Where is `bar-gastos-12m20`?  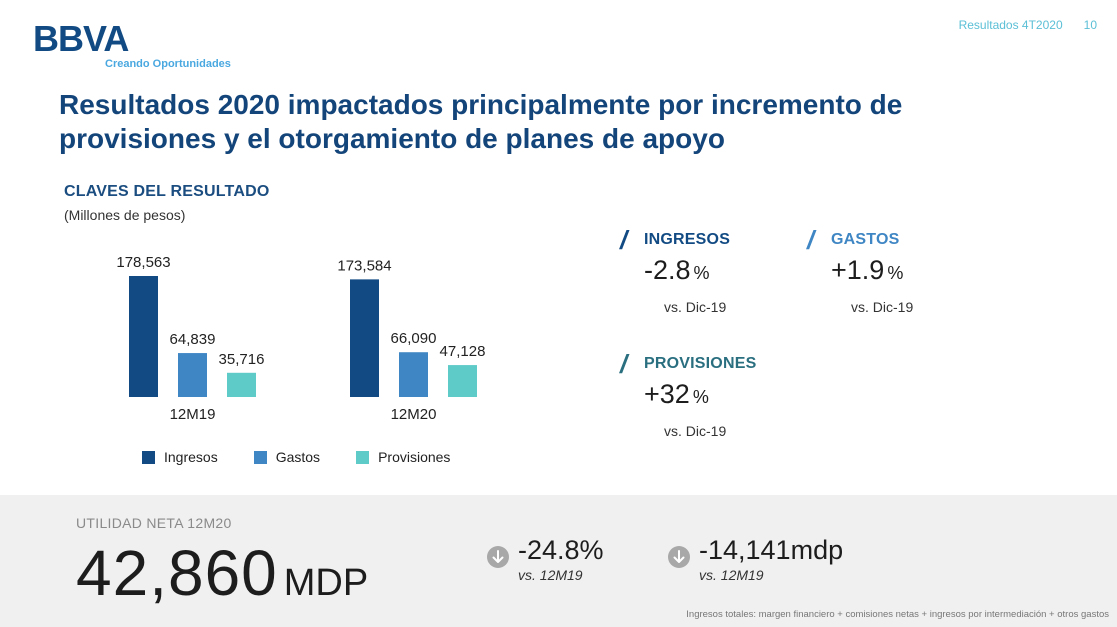
bar-gastos-12m20 is located at coordinates (413, 374).